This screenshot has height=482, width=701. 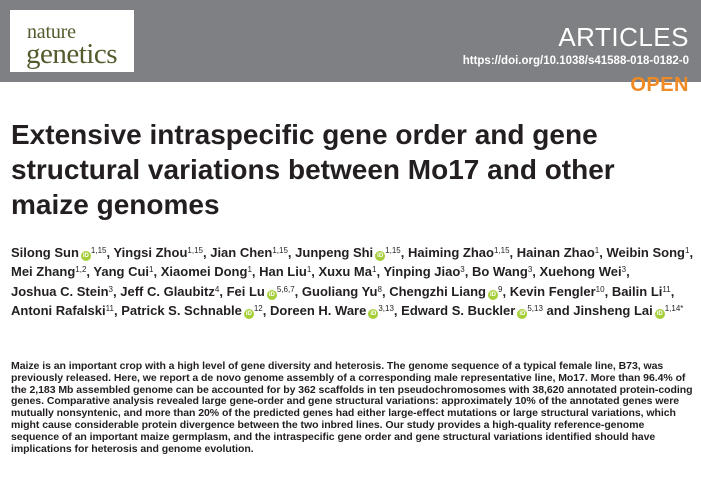 What do you see at coordinates (121, 272) in the screenshot?
I see `author-name-text: Yang Cui` at bounding box center [121, 272].